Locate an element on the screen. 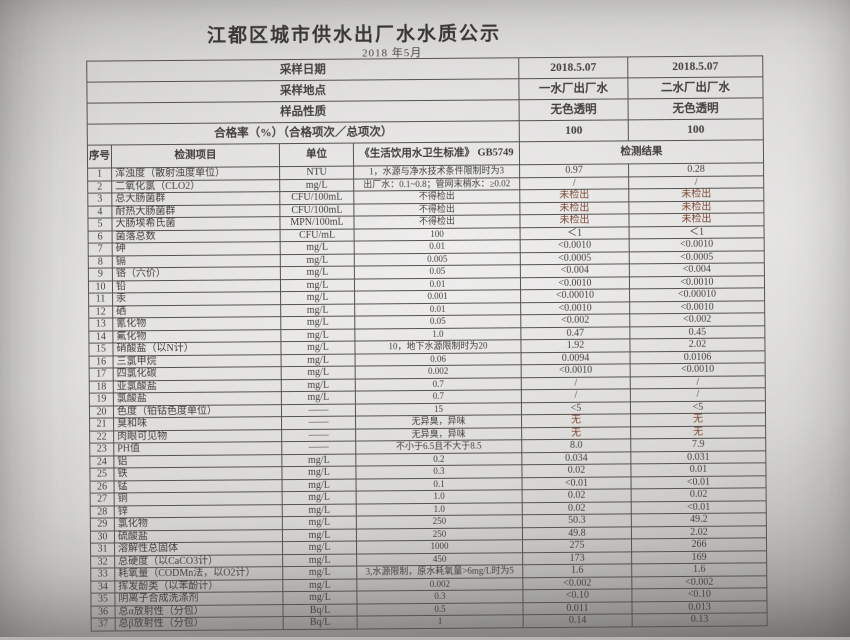 This screenshot has width=850, height=640. result-plant1: 1.92 is located at coordinates (575, 345).